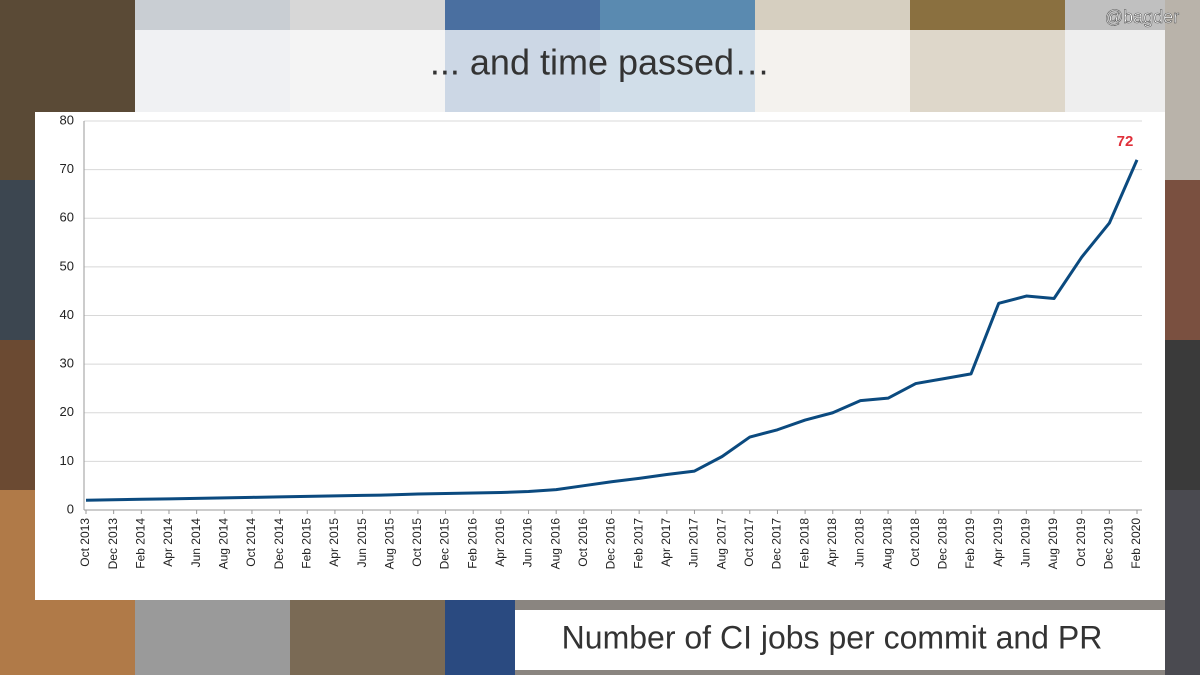 The image size is (1200, 675). What do you see at coordinates (970, 543) in the screenshot?
I see `x-tick-label: Feb 2019` at bounding box center [970, 543].